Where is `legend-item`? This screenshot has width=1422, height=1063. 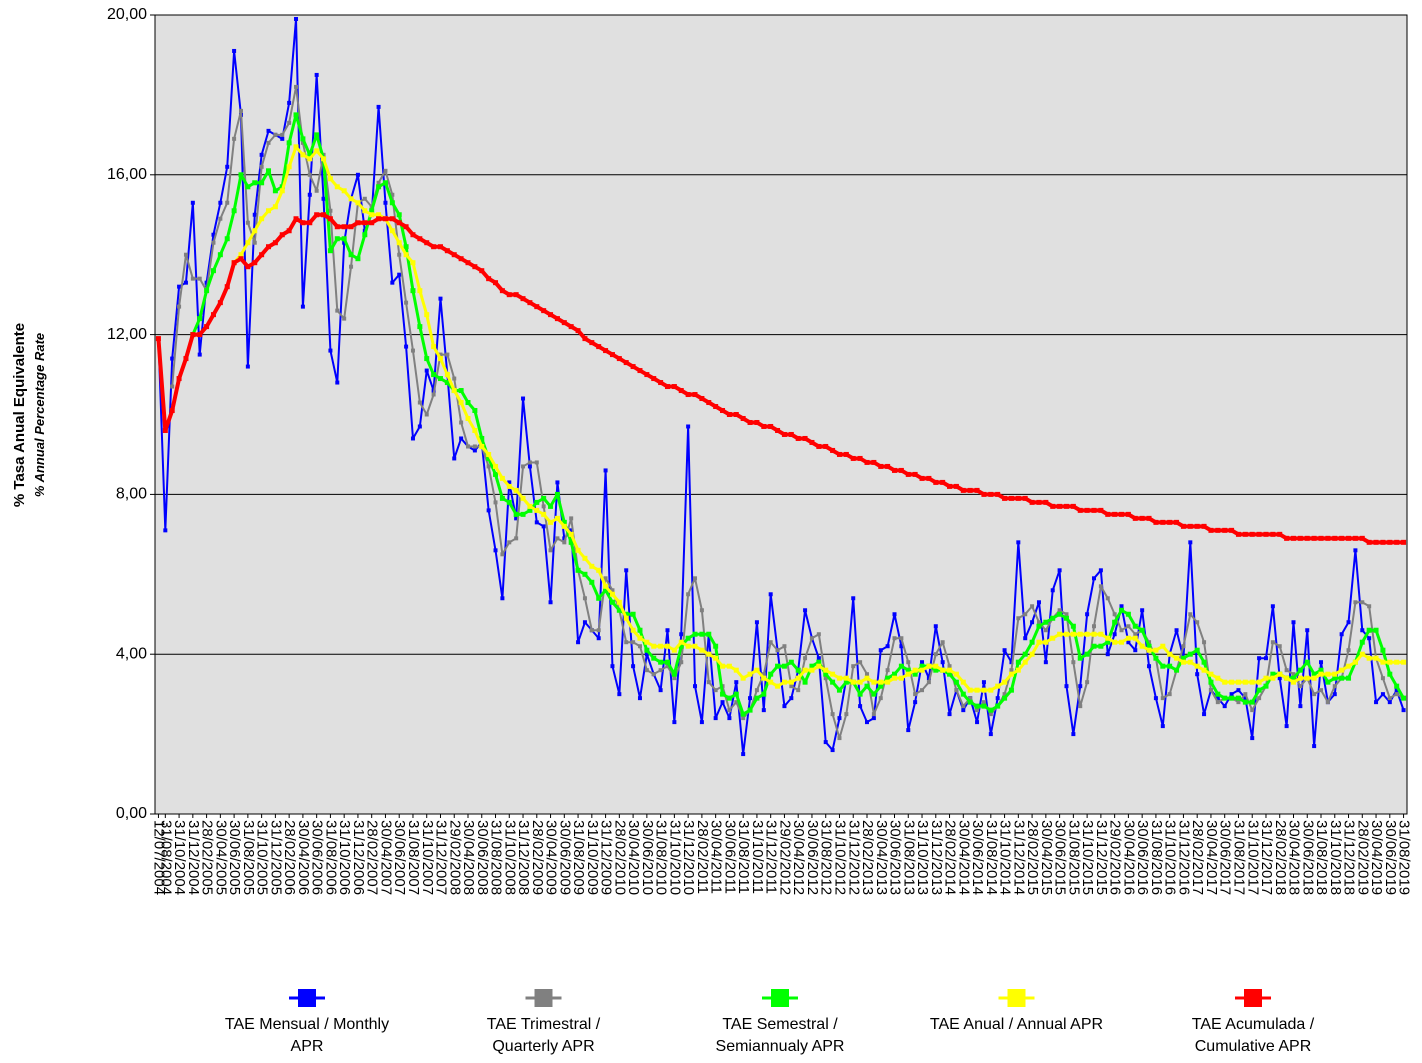 legend-item is located at coordinates (307, 998).